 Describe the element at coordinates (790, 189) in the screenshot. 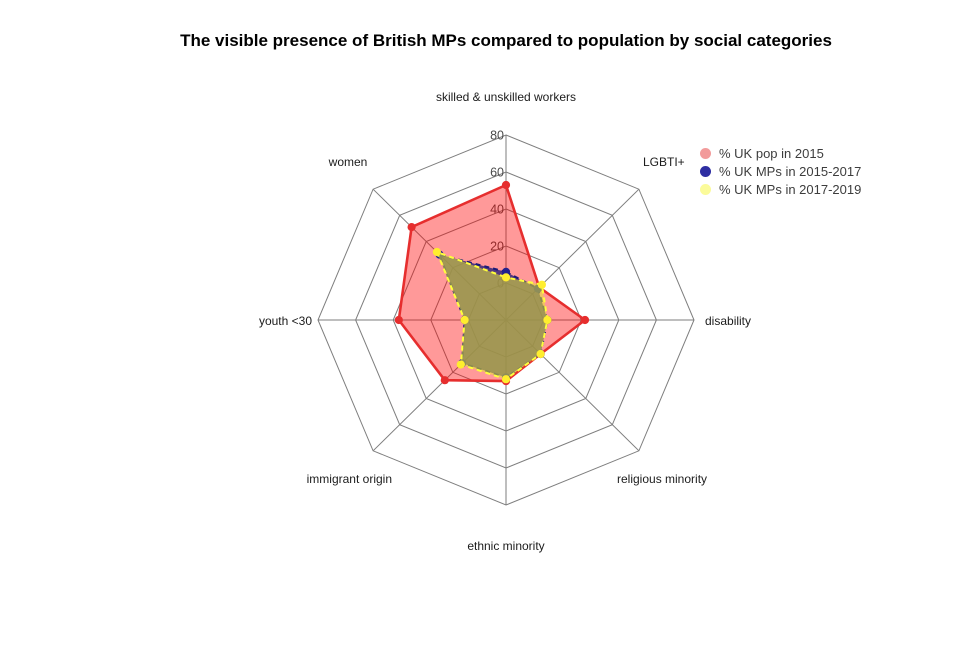

I see `legend-item-label: % UK MPs in 2017-2019` at that location.